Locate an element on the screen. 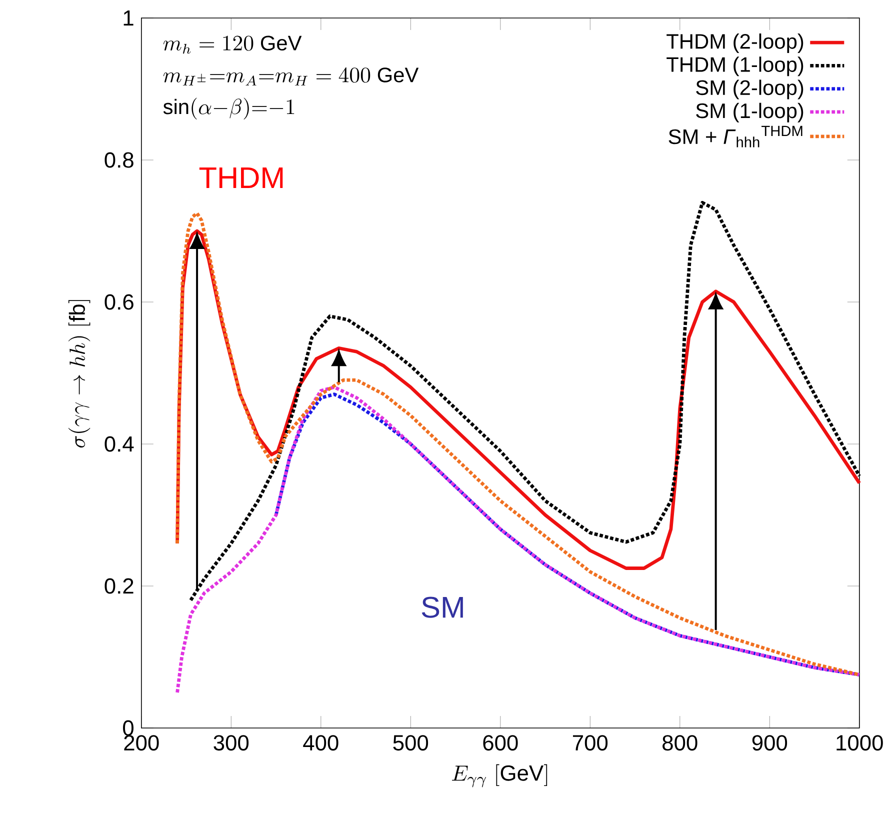  annotation: $m_h = 120\ \mathrm{GeV}$ is located at coordinates (232, 45).